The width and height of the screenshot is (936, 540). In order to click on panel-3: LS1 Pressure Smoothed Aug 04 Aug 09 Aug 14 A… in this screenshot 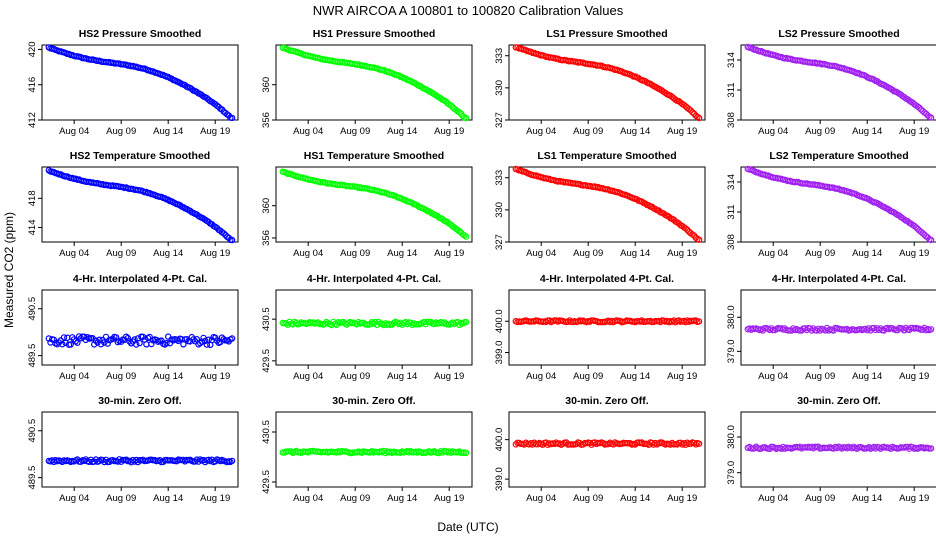, I will do `click(600, 82)`.